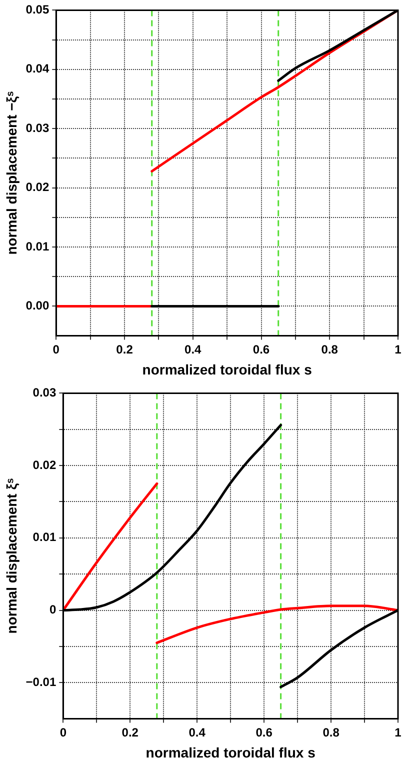  What do you see at coordinates (11, 556) in the screenshot?
I see `y-axis-title: normal displacement ξˢ` at bounding box center [11, 556].